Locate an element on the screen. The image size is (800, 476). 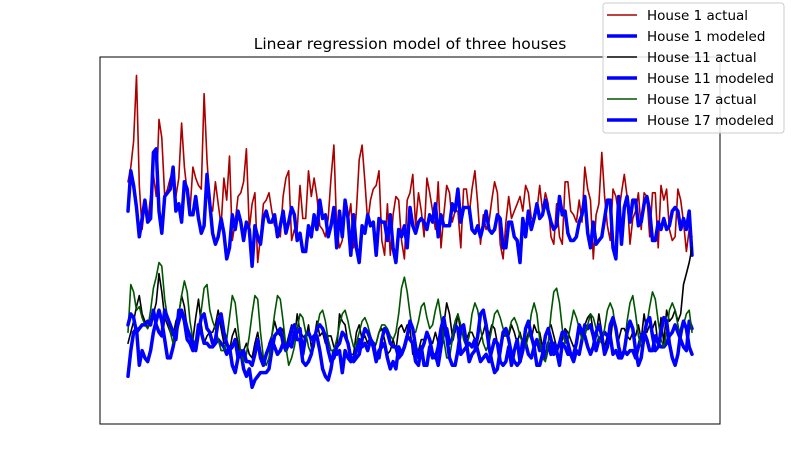
legend-label-1: House 1 modeled is located at coordinates (706, 37).